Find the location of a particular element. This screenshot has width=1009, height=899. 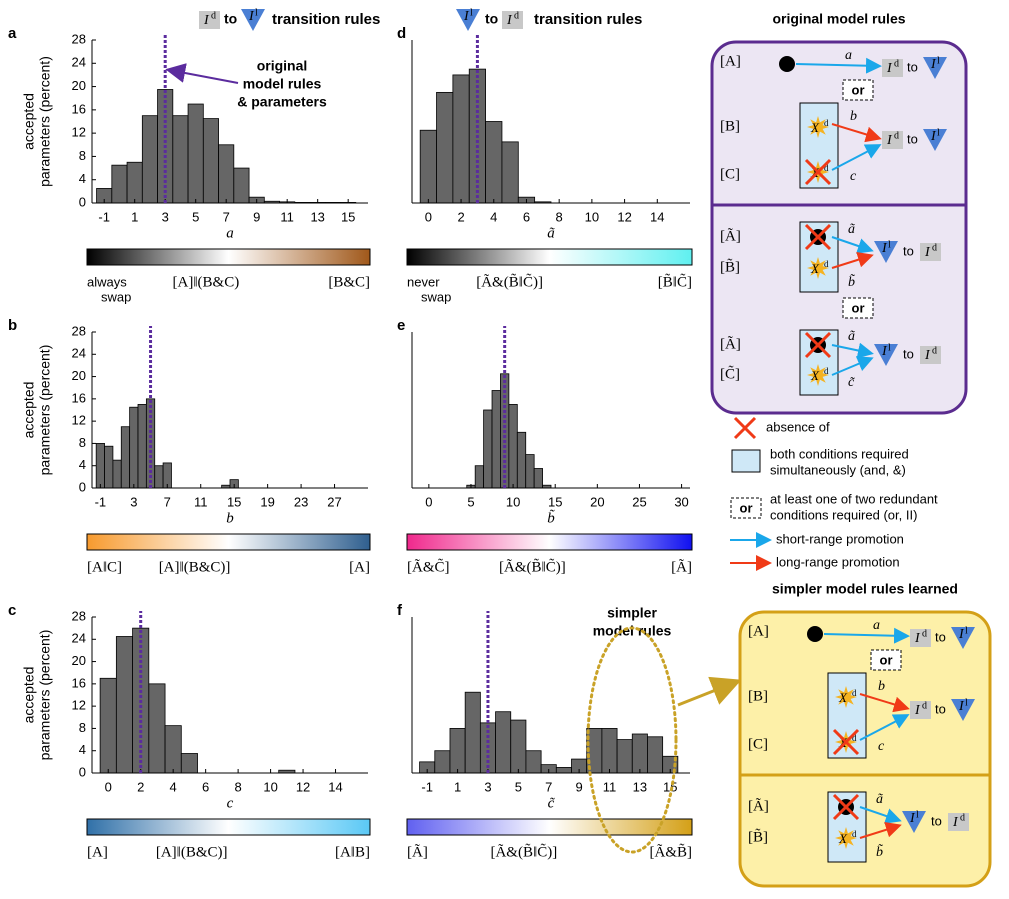

colorbar-label: always is located at coordinates (107, 281).